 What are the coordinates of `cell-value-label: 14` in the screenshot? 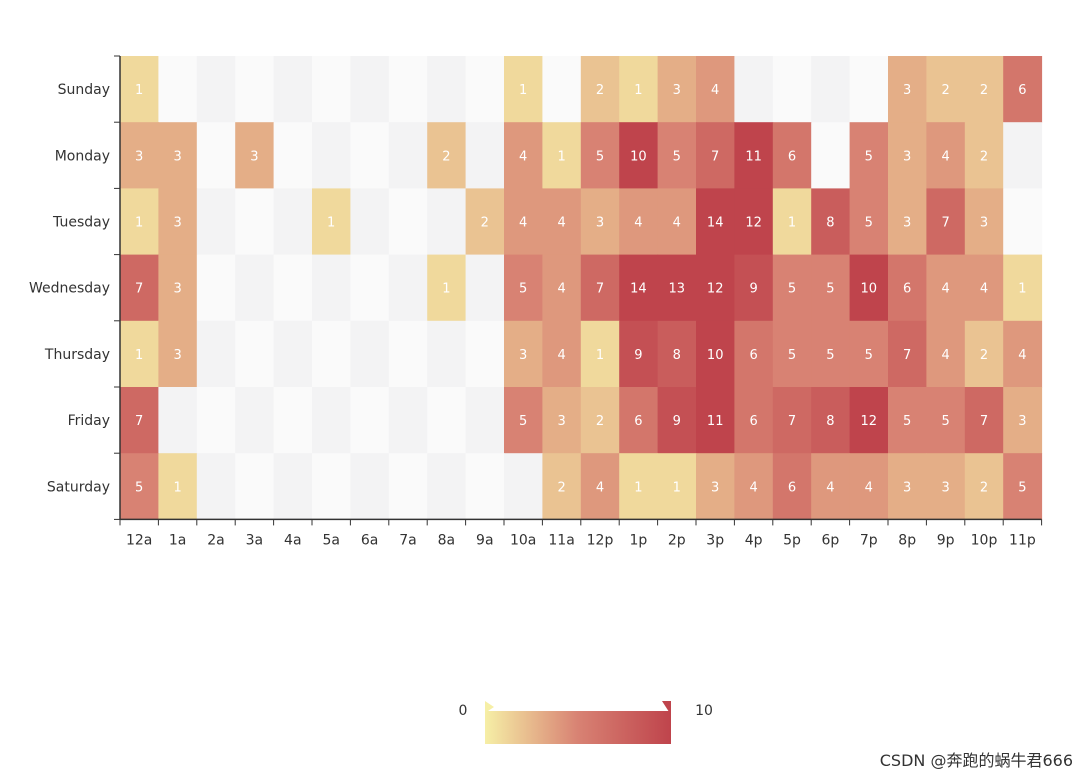 It's located at (638, 289).